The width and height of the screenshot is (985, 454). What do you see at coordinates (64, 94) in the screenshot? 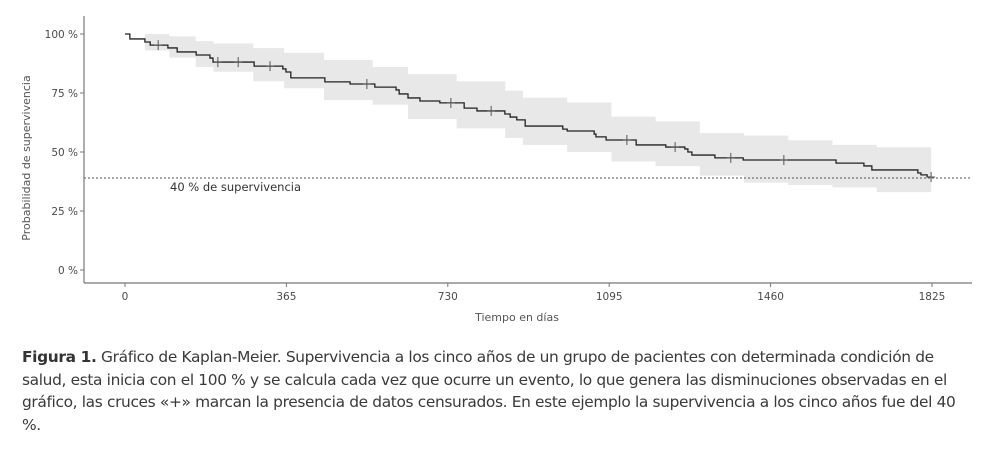
I see `y-tick-label: 75 %` at bounding box center [64, 94].